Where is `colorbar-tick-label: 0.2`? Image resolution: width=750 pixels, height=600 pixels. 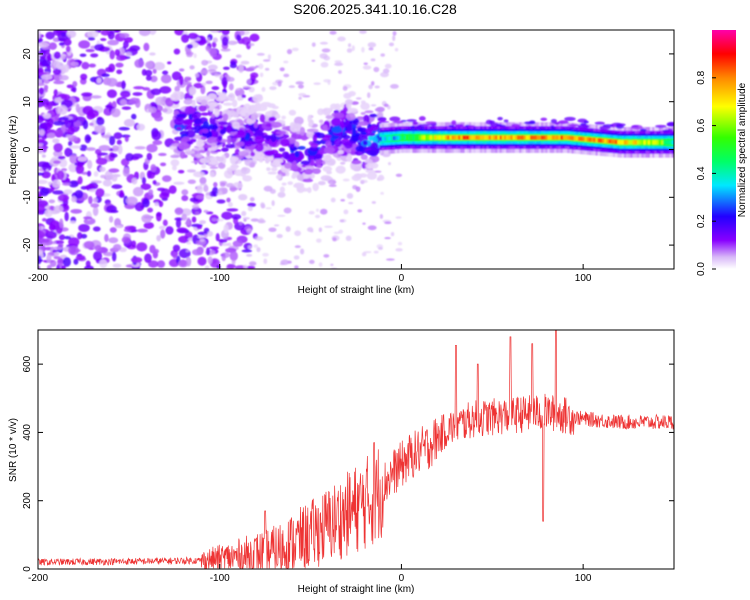
colorbar-tick-label: 0.2 is located at coordinates (701, 221).